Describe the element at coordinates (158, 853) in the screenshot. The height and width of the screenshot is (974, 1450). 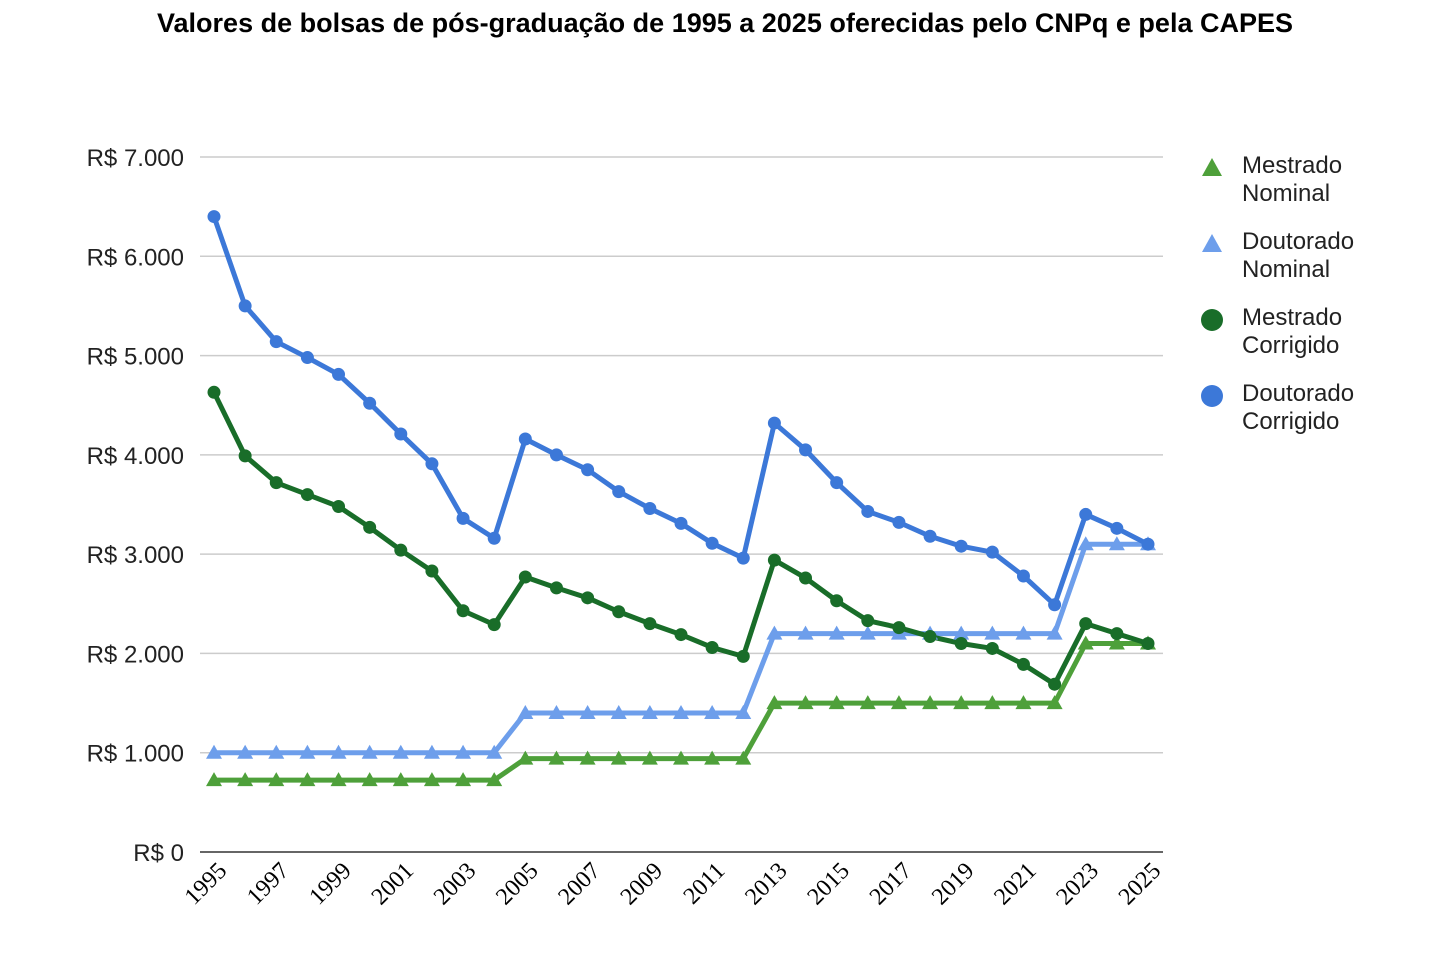
I see `y-tick-label: R$ 0` at that location.